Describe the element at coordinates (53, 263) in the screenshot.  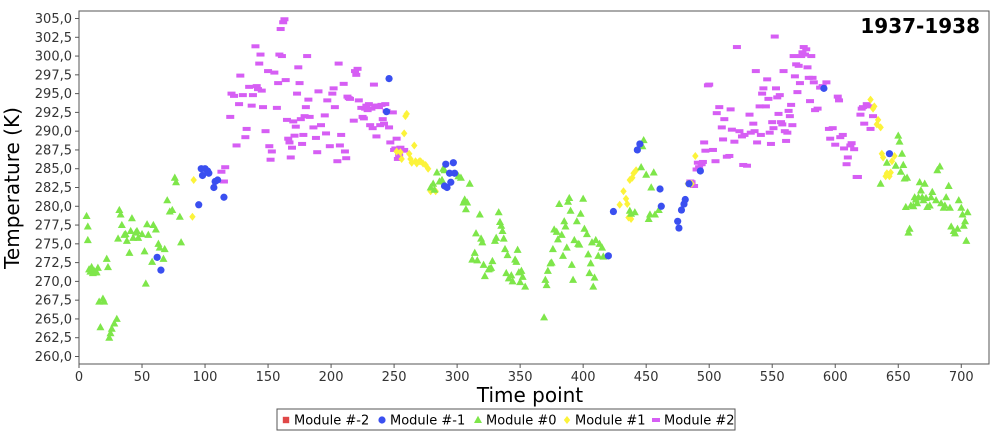
I see `y-tick-label: 272,5` at that location.